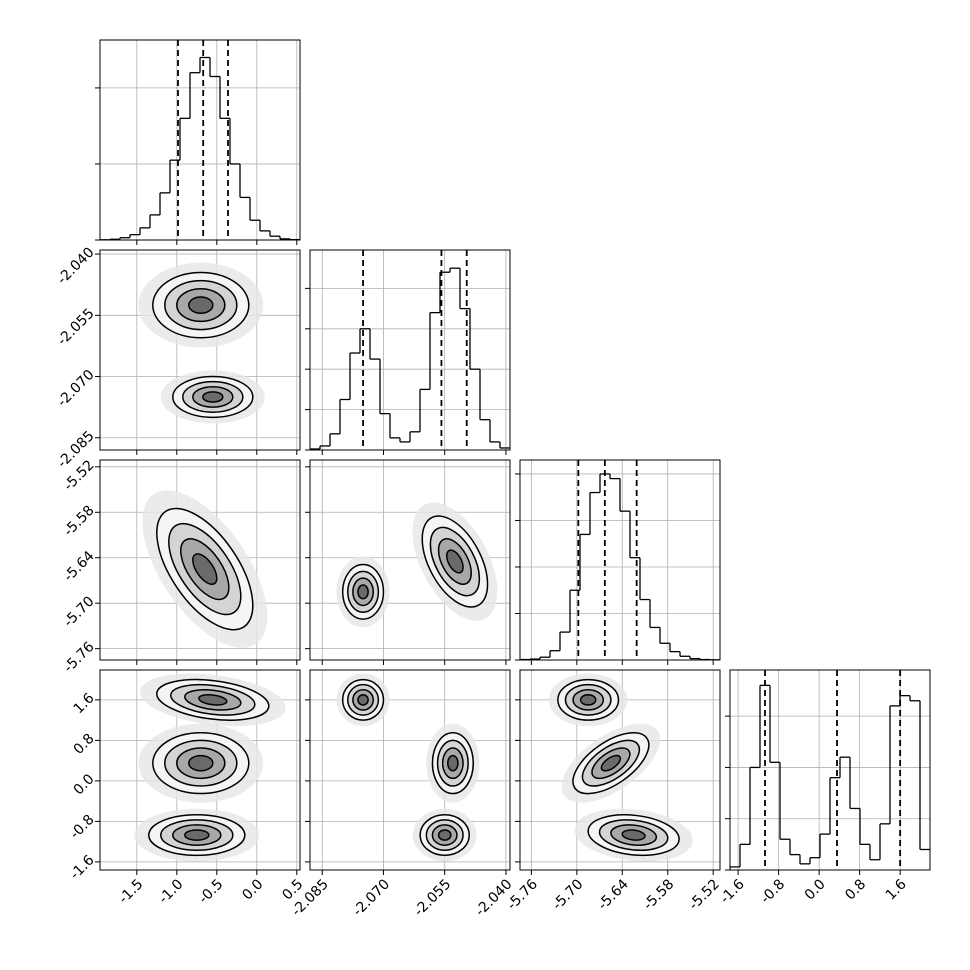 This screenshot has height=970, width=970. I want to click on y-tick-label: 0.0, so click(84, 784).